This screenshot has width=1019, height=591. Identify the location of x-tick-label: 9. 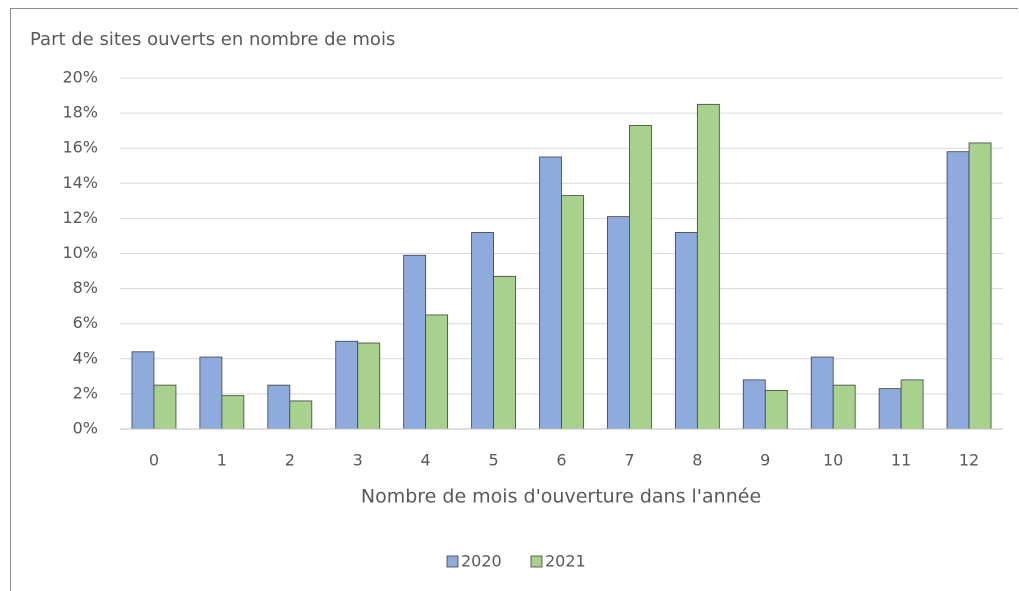
(765, 460).